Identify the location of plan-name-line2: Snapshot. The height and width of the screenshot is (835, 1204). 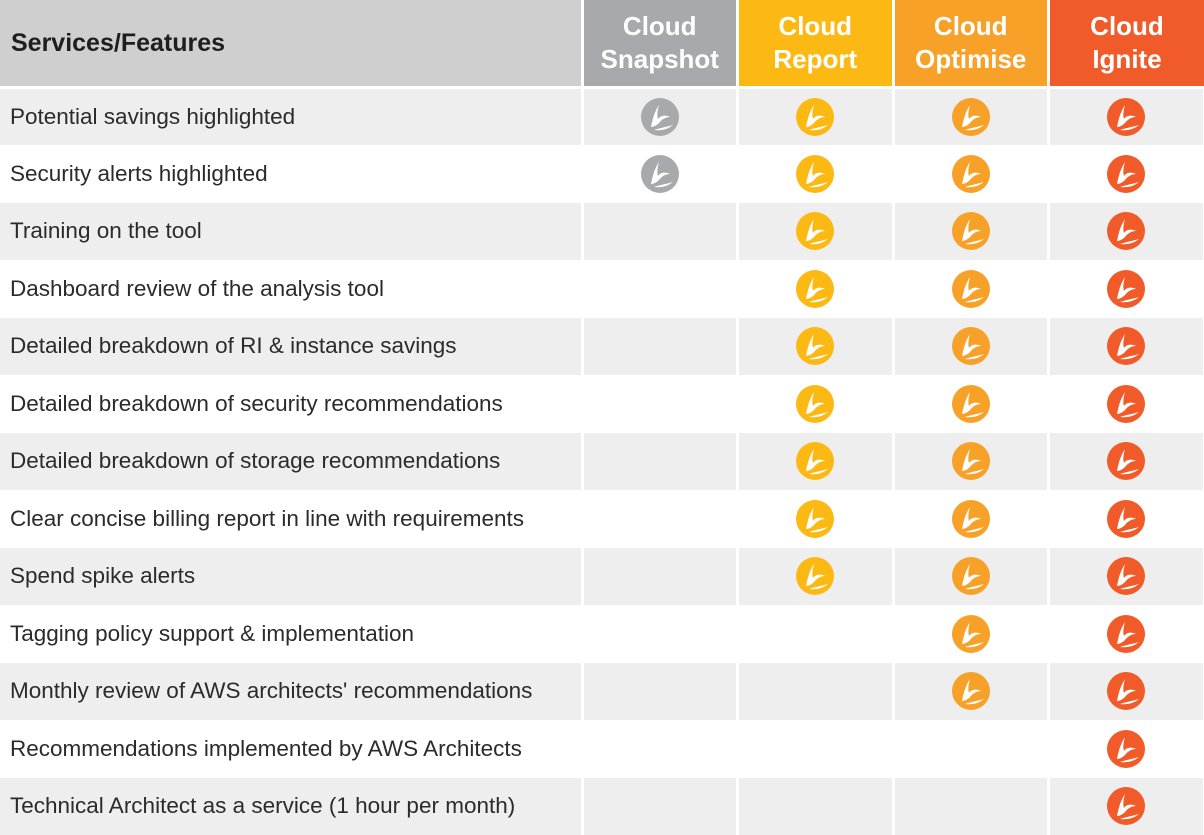
(660, 59).